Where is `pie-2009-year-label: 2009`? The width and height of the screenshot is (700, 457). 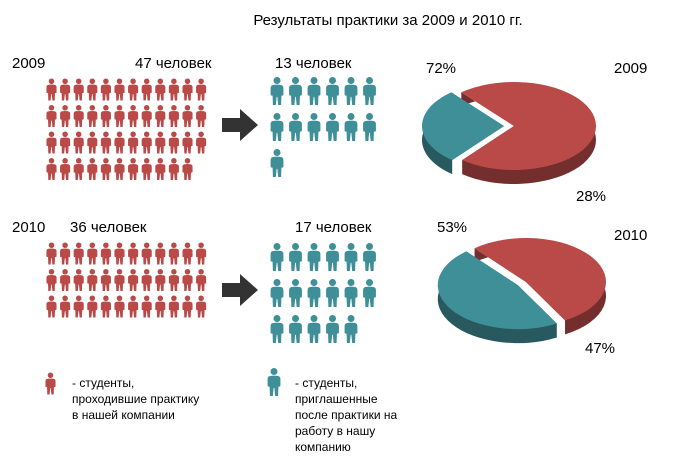
pie-2009-year-label: 2009 is located at coordinates (631, 68).